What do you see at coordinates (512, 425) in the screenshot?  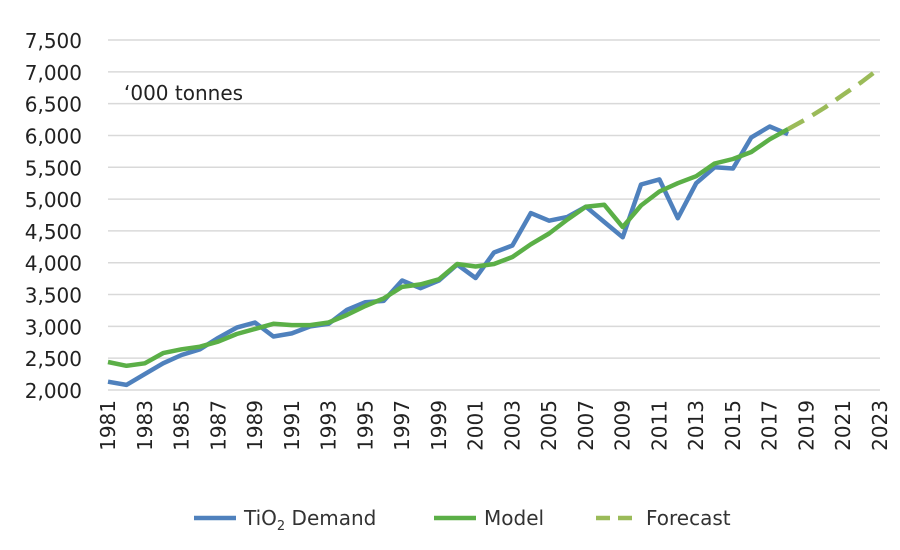 I see `x-tick-label: 2003` at bounding box center [512, 425].